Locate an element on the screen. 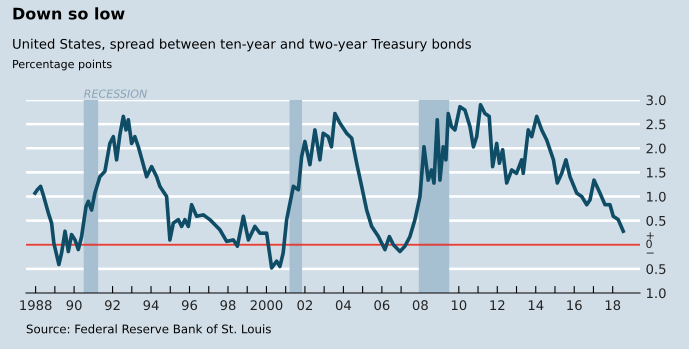 This screenshot has height=349, width=689. x-tick-label: 92 is located at coordinates (112, 305).